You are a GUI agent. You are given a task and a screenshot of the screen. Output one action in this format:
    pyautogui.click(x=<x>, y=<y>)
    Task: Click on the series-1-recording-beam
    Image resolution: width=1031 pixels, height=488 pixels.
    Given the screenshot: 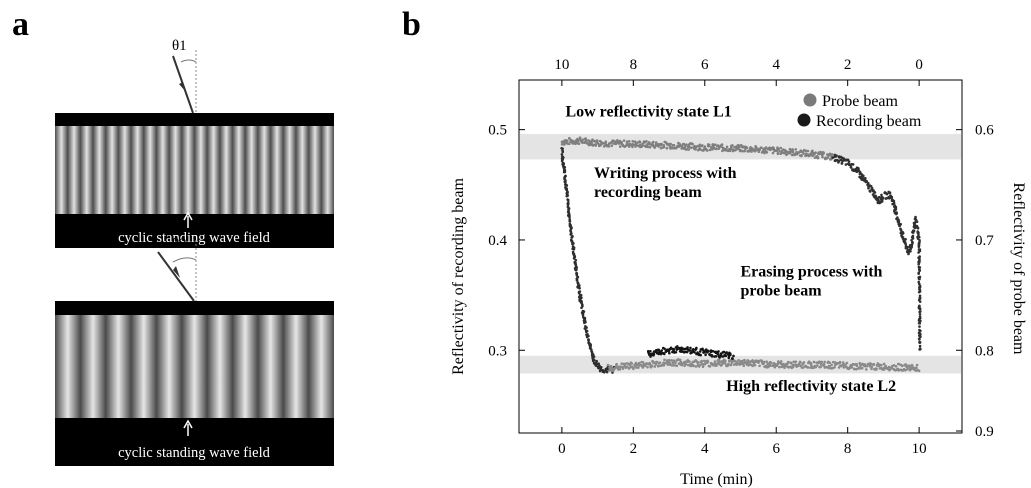 What is the action you would take?
    pyautogui.click(x=876, y=252)
    